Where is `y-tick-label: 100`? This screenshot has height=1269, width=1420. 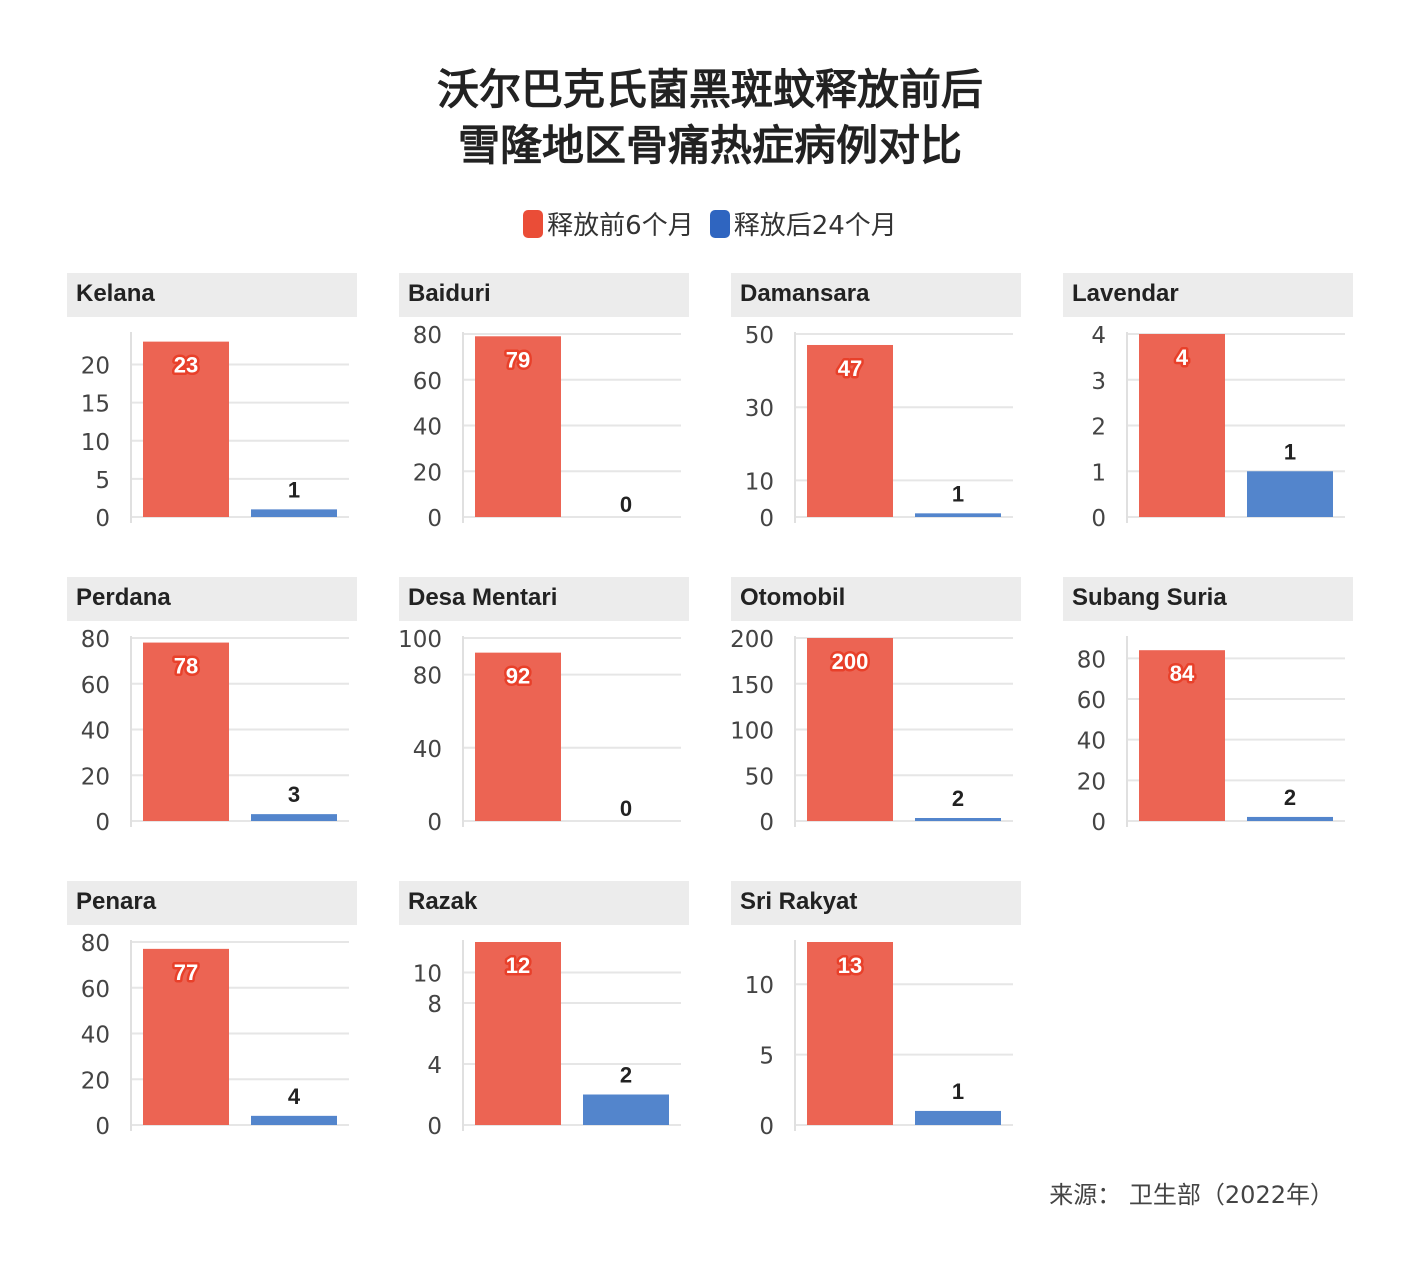 y-tick-label: 100 is located at coordinates (420, 640).